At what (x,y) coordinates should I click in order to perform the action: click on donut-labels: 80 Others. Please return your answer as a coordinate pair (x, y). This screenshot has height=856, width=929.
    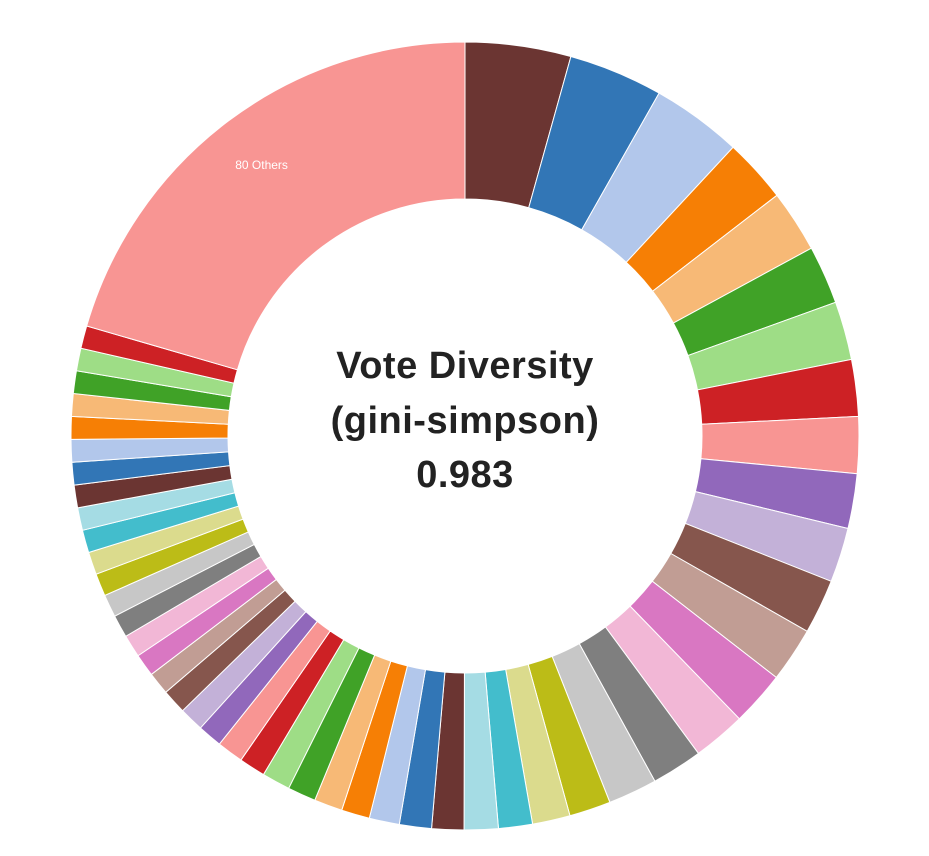
    Looking at the image, I should click on (261, 165).